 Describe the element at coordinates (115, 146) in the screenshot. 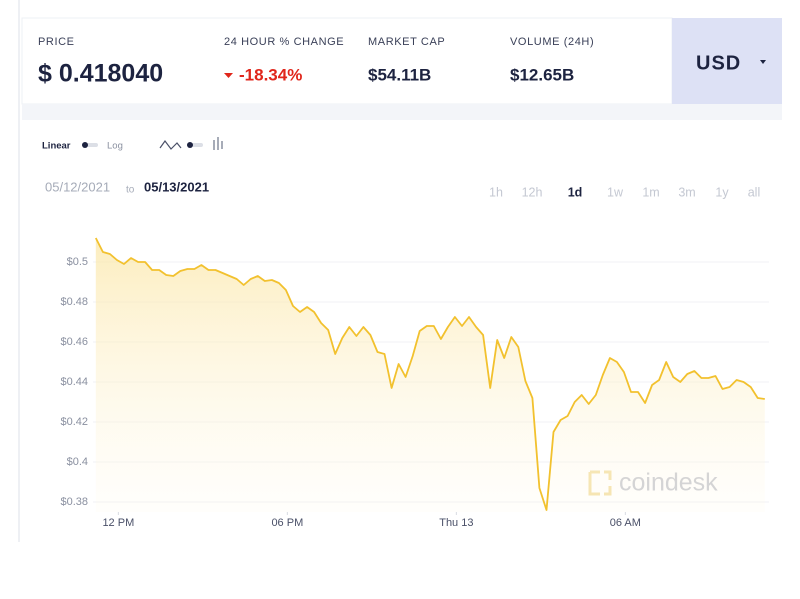

I see `scale-log: Log` at that location.